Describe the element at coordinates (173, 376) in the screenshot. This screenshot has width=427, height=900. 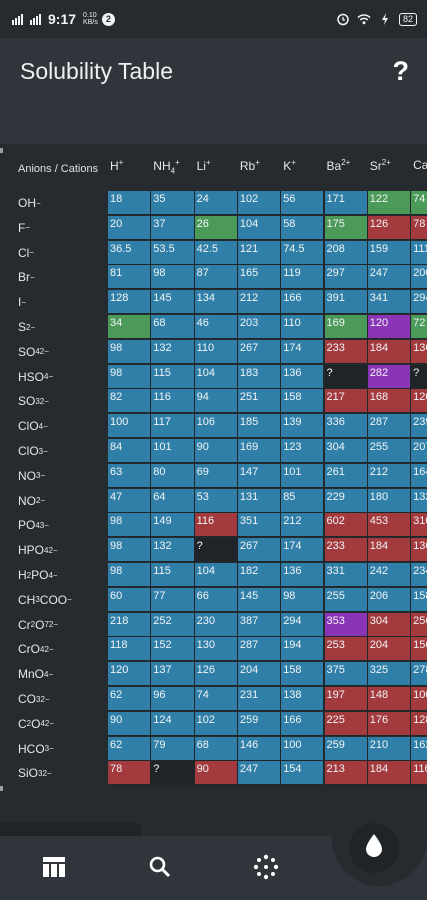
I see `table-cell: 115` at that location.